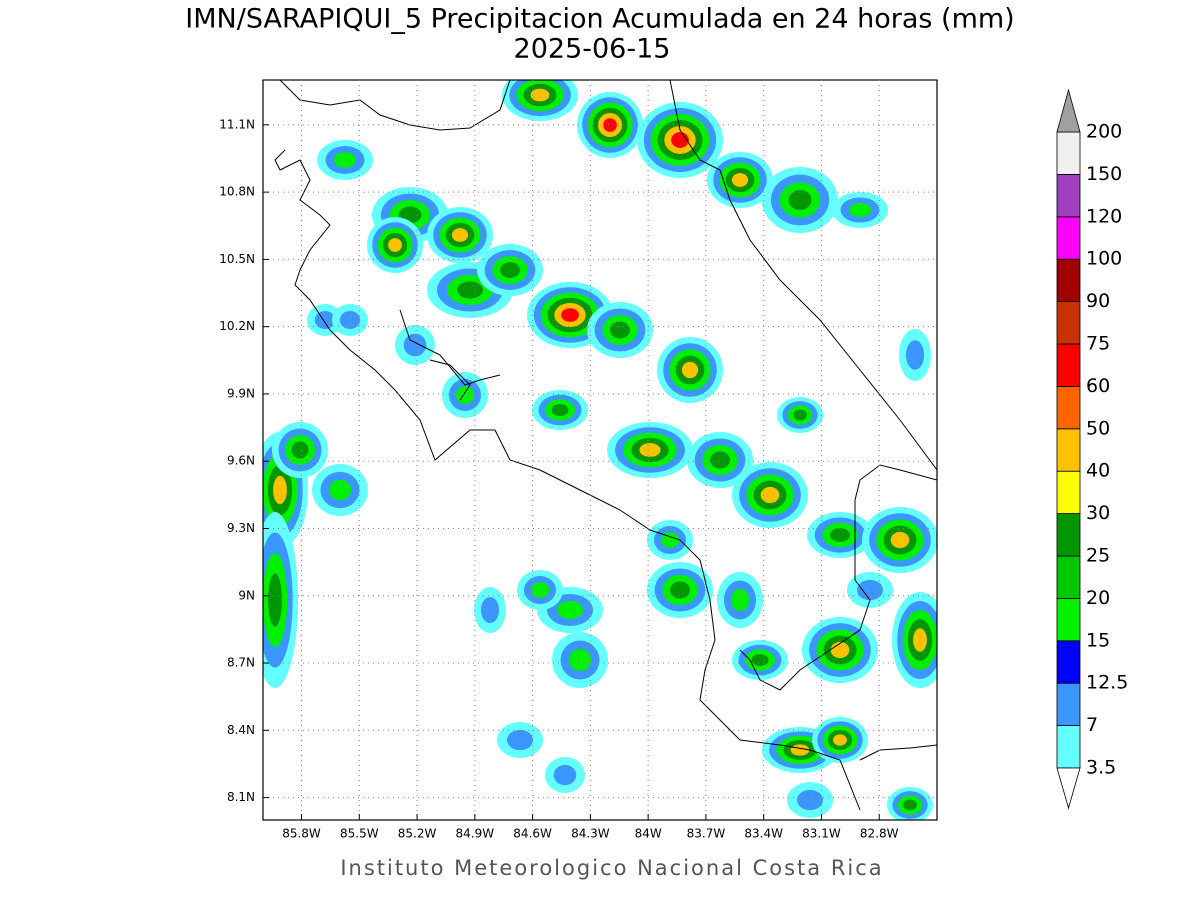  Describe the element at coordinates (1104, 174) in the screenshot. I see `colorbar-label: 150` at that location.